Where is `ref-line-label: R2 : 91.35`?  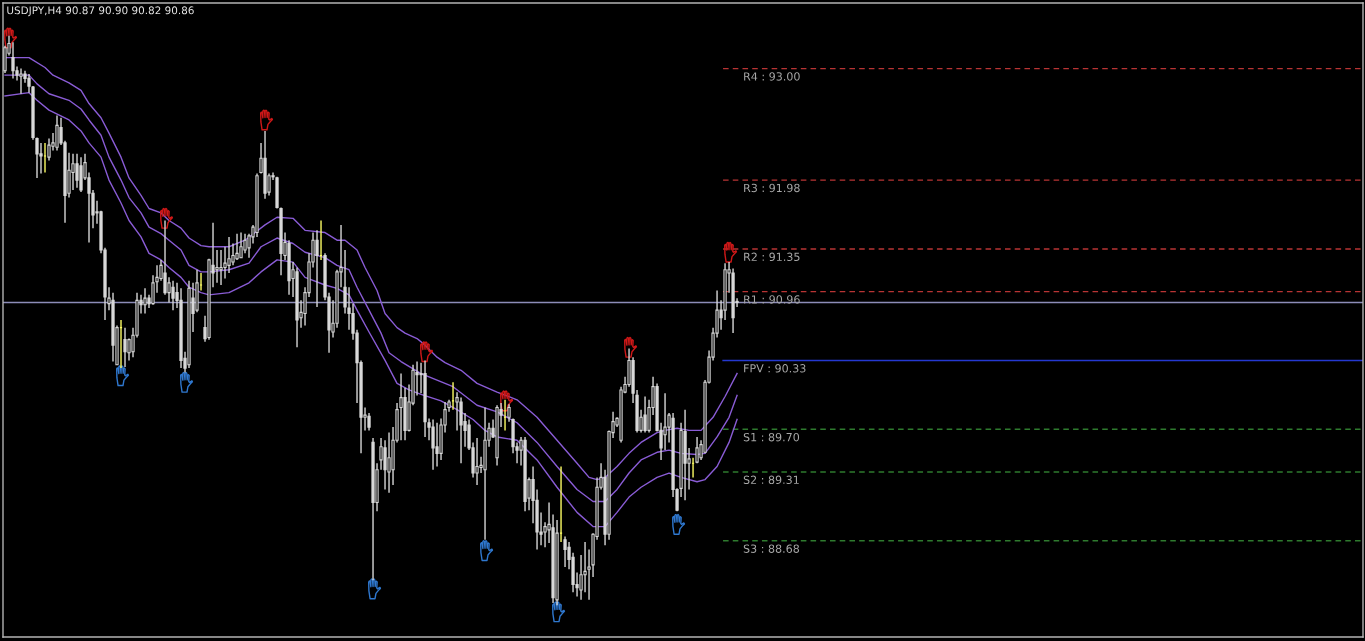 ref-line-label: R2 : 91.35 is located at coordinates (772, 257).